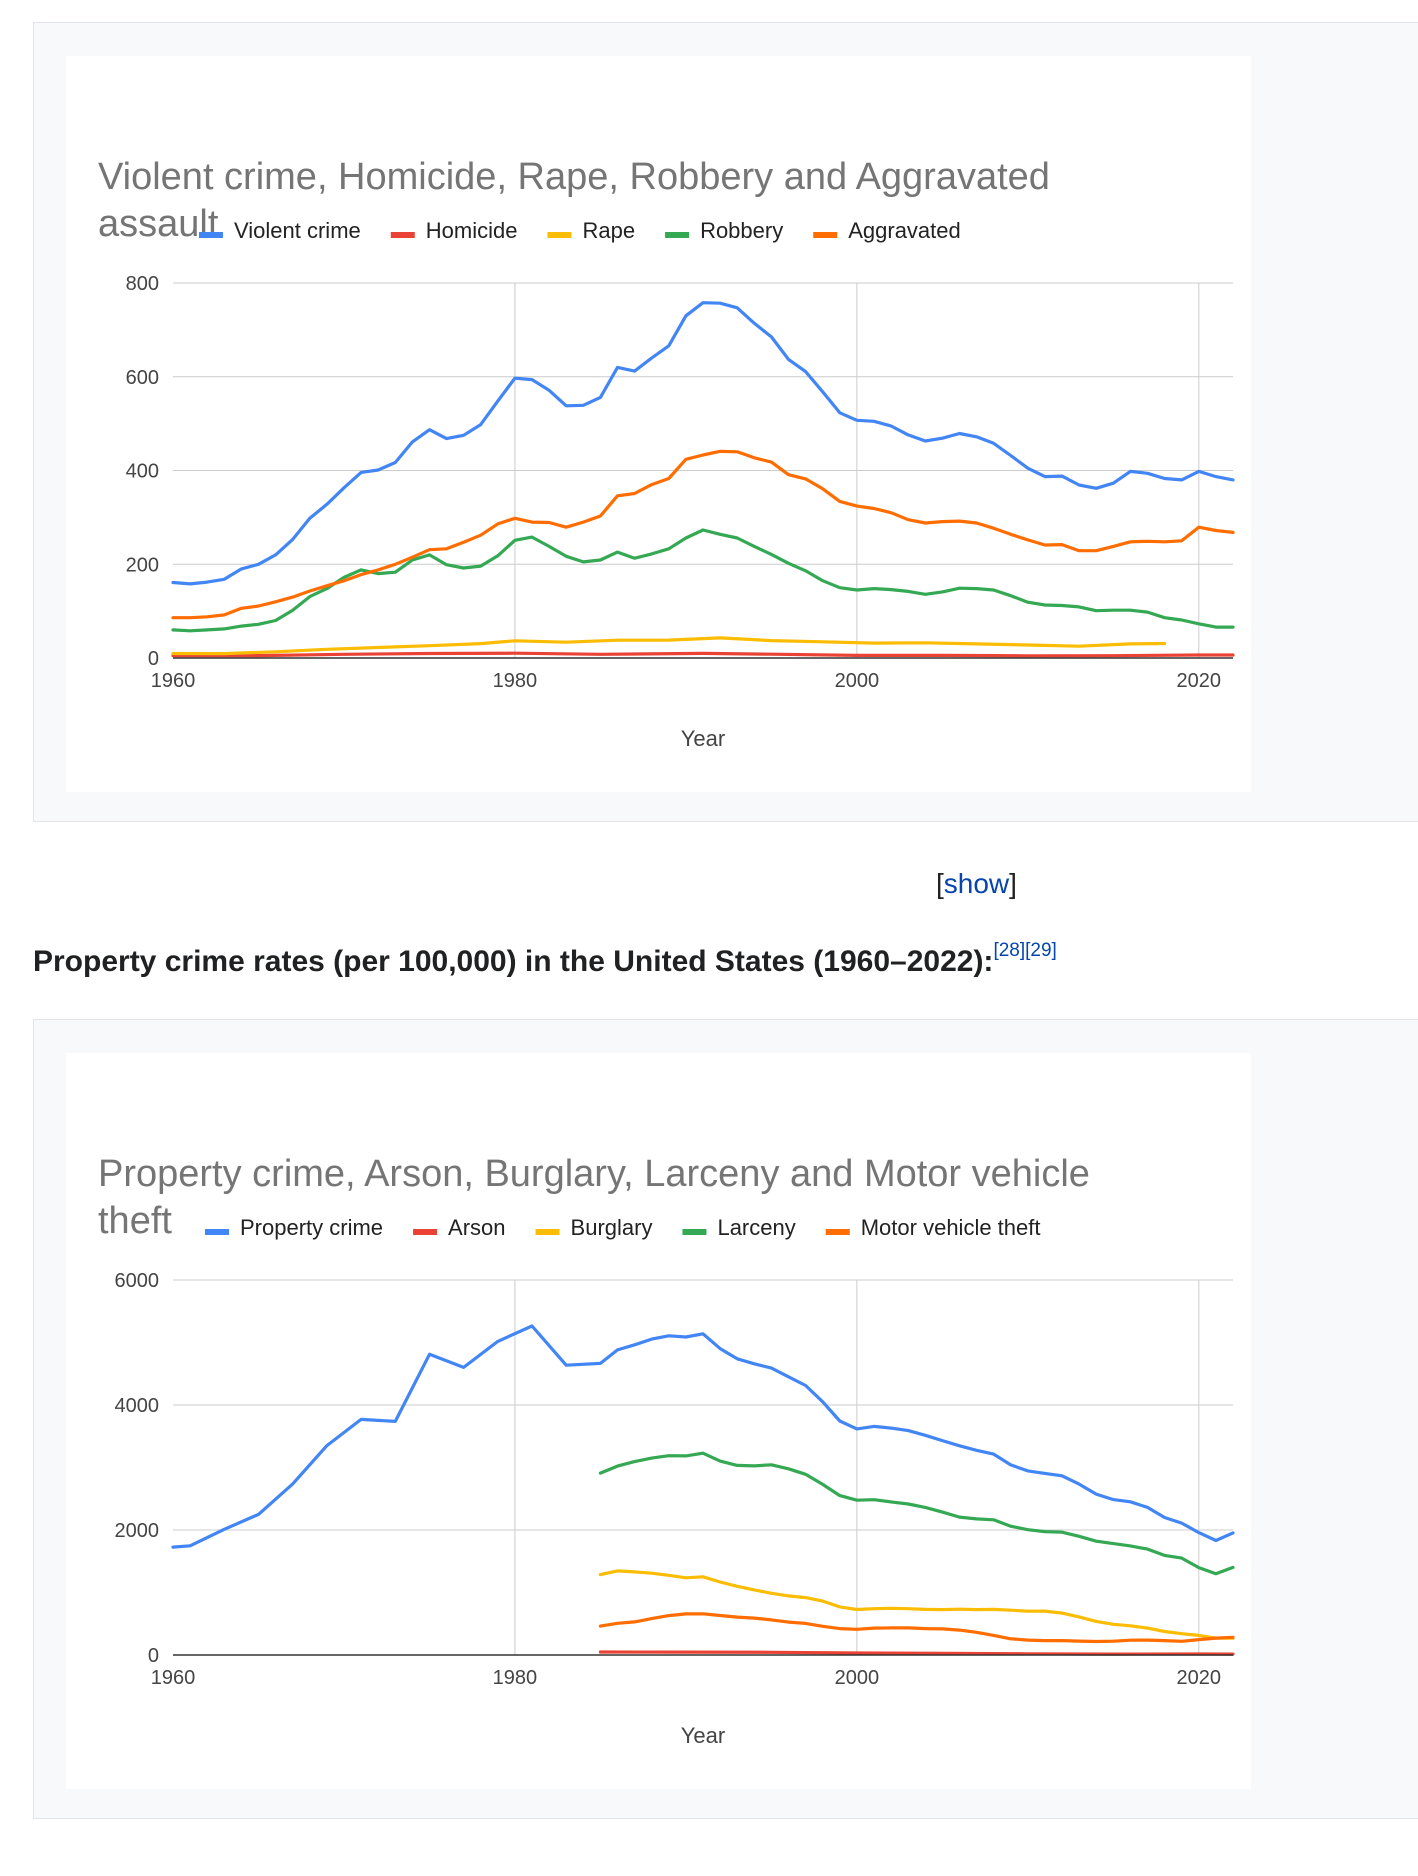  What do you see at coordinates (297, 230) in the screenshot?
I see `violent-chart-legend-label-violent-crime: Violent crime` at bounding box center [297, 230].